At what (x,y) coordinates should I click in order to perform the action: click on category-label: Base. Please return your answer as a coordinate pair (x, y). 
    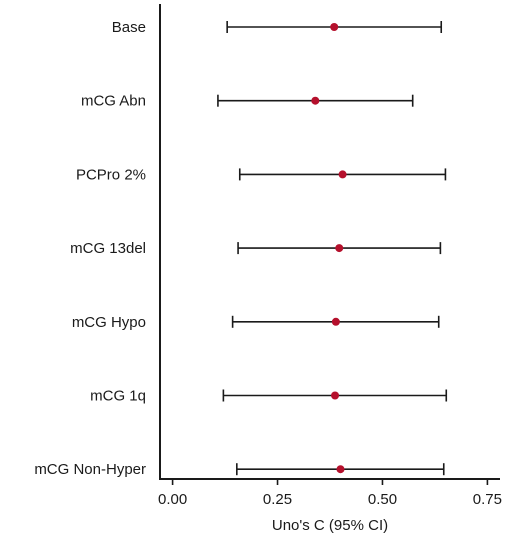
    Looking at the image, I should click on (129, 27).